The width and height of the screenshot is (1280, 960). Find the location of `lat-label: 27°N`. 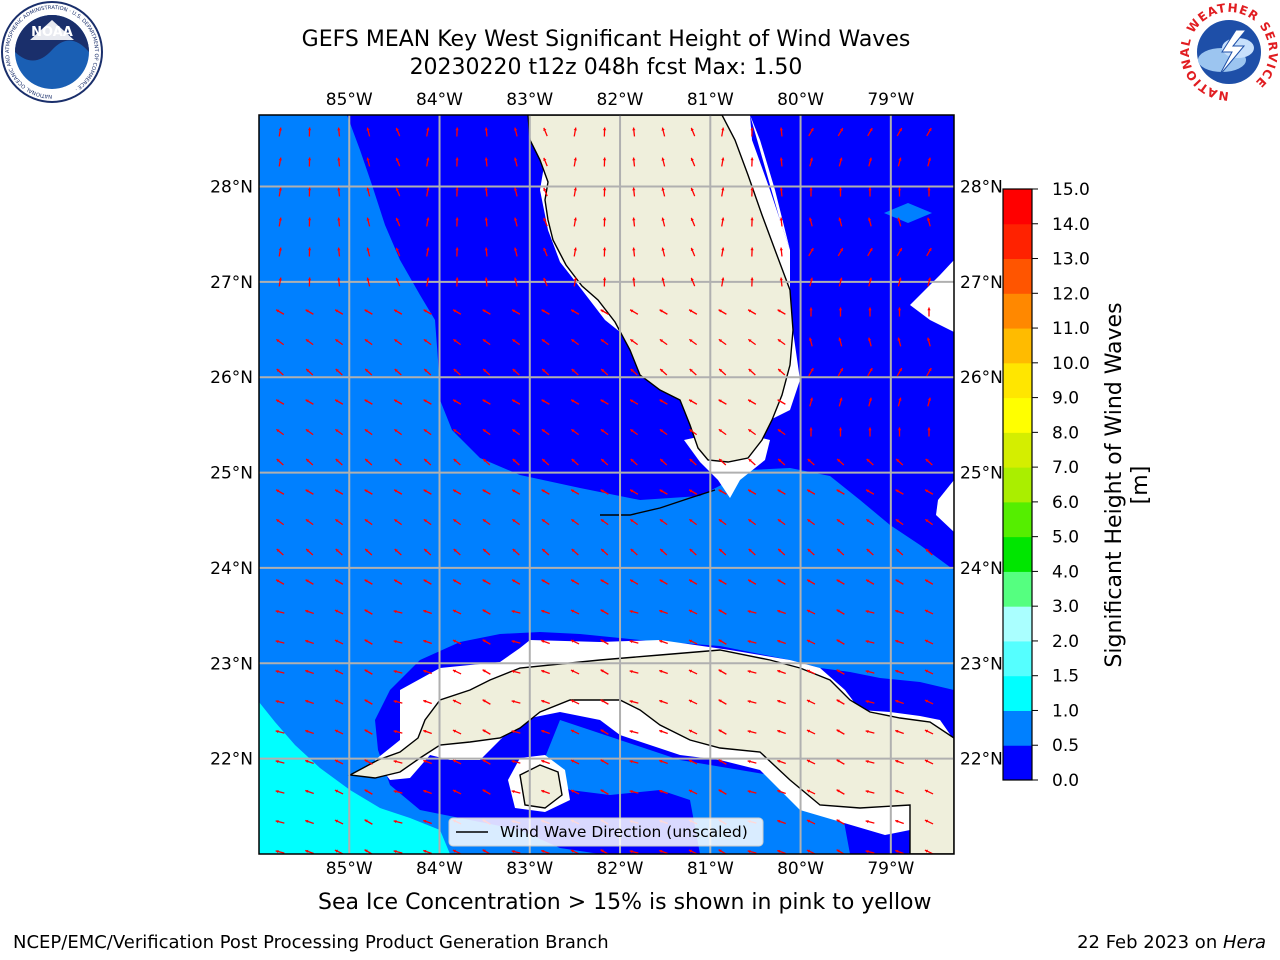

lat-label: 27°N is located at coordinates (981, 283).